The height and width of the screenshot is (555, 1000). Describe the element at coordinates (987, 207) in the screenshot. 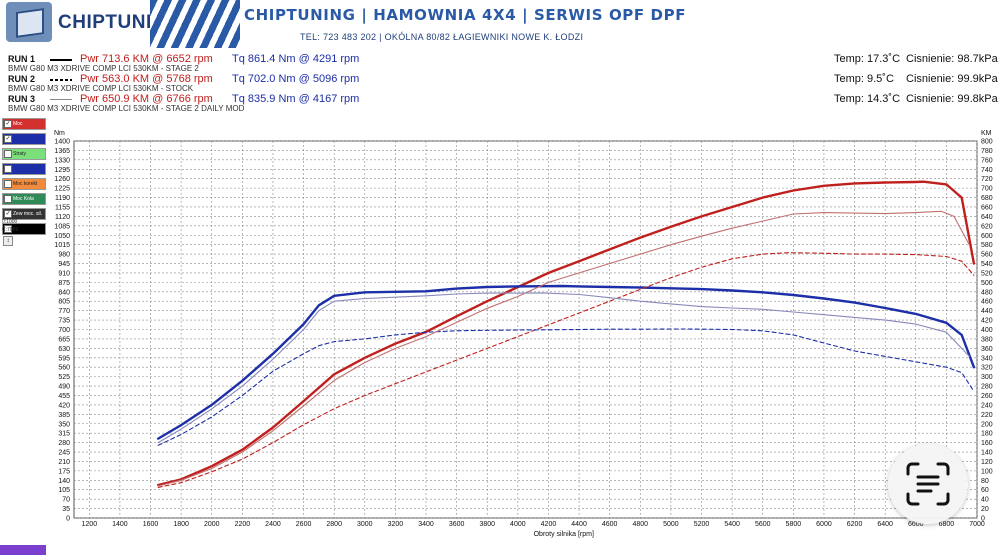

I see `y-right-tick-label: 660` at that location.